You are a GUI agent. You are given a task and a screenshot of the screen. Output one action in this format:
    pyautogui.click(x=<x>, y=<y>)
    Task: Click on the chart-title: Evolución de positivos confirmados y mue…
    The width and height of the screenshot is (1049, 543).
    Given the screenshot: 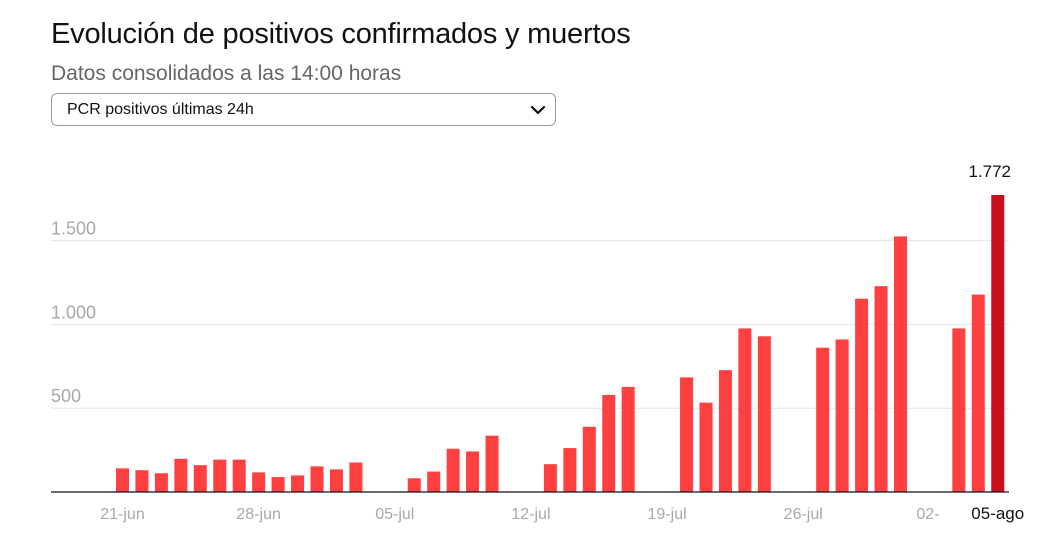 What is the action you would take?
    pyautogui.click(x=341, y=34)
    